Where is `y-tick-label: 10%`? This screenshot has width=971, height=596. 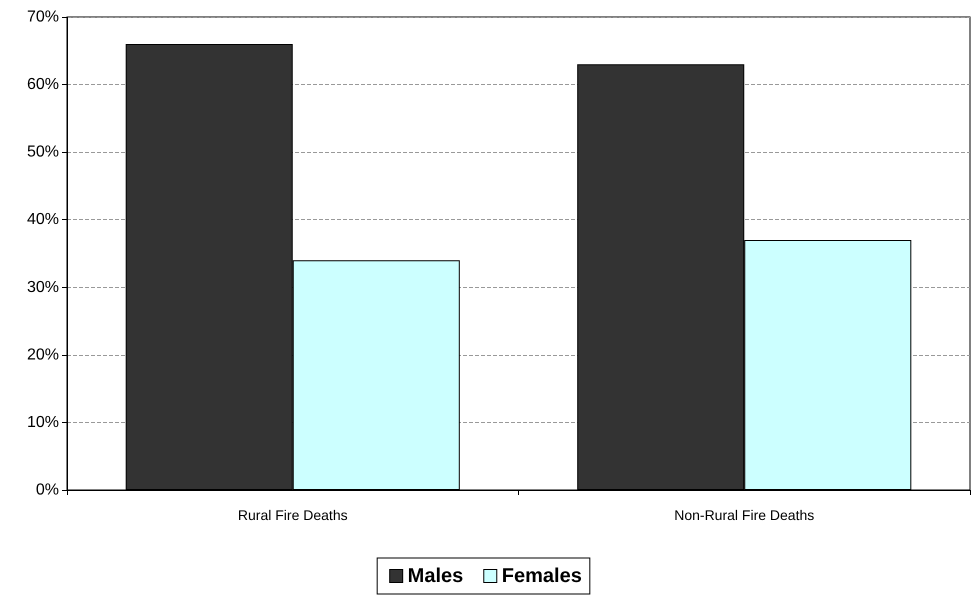
y-tick-label: 10% is located at coordinates (42, 422).